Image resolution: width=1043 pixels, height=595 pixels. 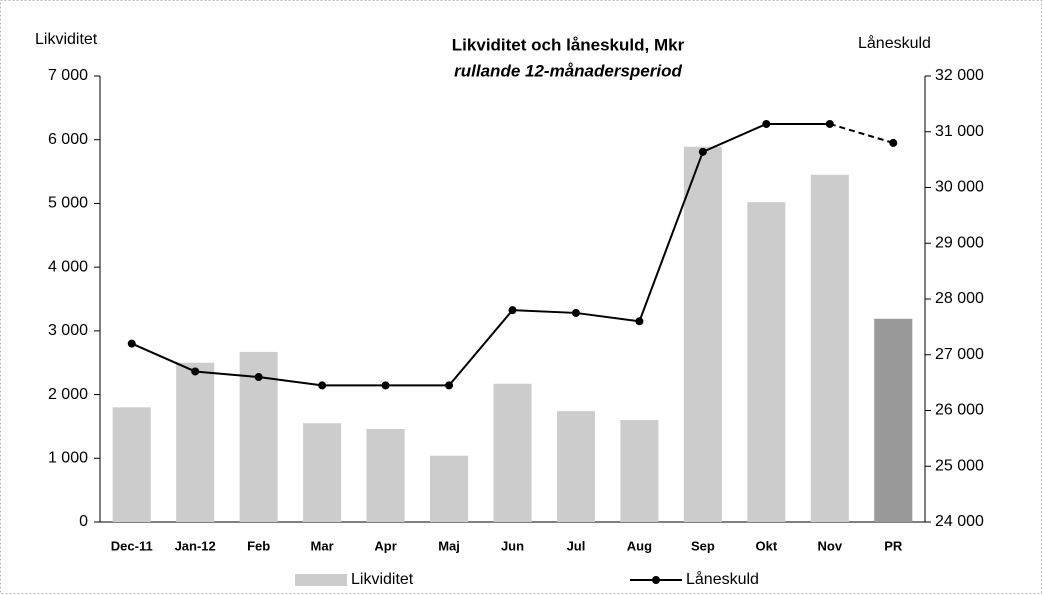 What do you see at coordinates (893, 545) in the screenshot?
I see `x-tick-label: PR` at bounding box center [893, 545].